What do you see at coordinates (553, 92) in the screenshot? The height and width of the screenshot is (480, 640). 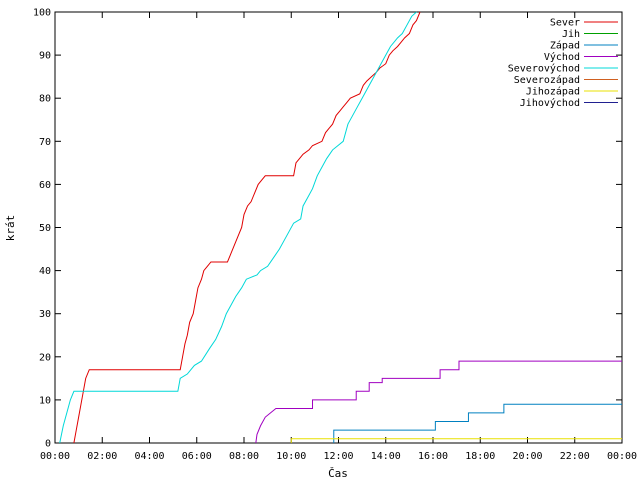 I see `legend-label: Jihozápad` at bounding box center [553, 92].